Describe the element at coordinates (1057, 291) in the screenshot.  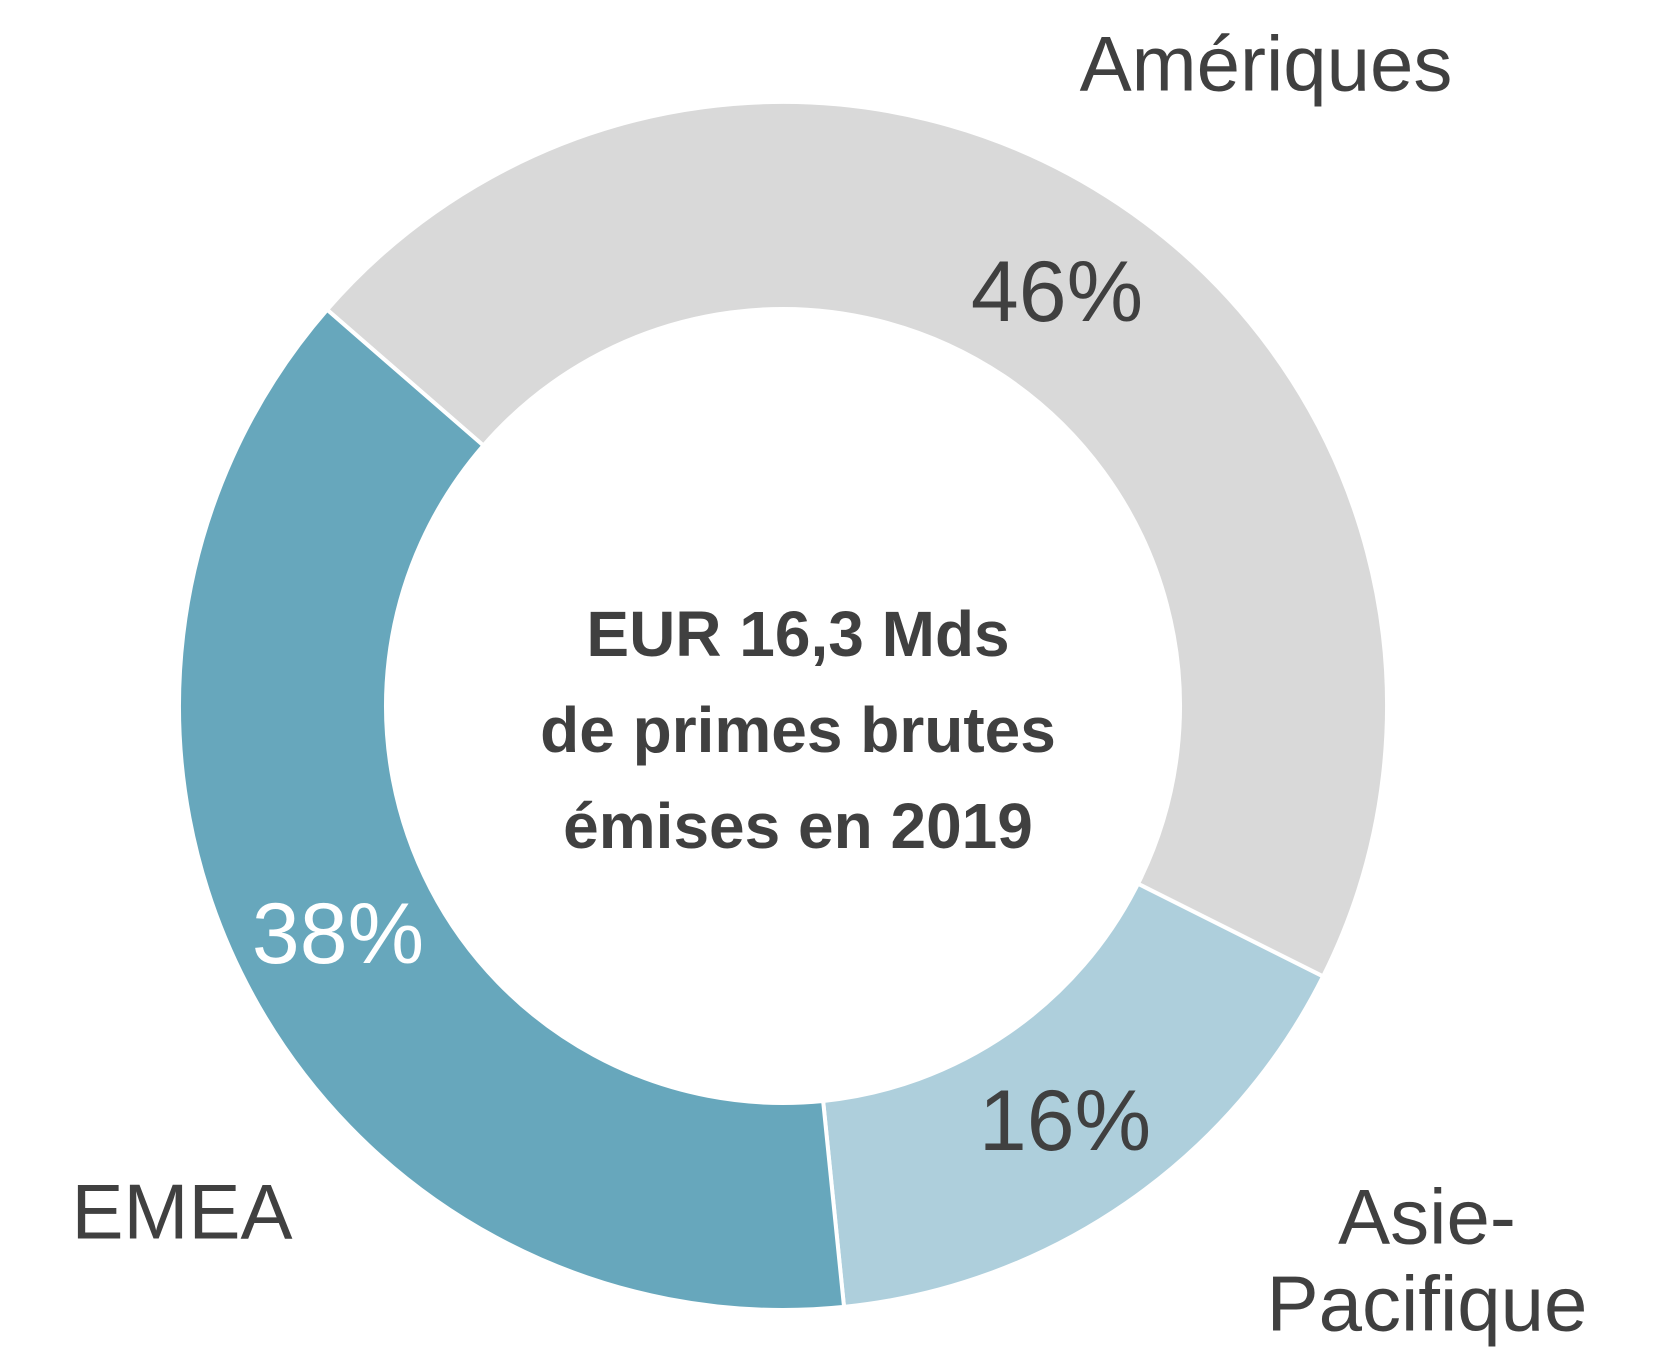
I see `value-label: 46%` at that location.